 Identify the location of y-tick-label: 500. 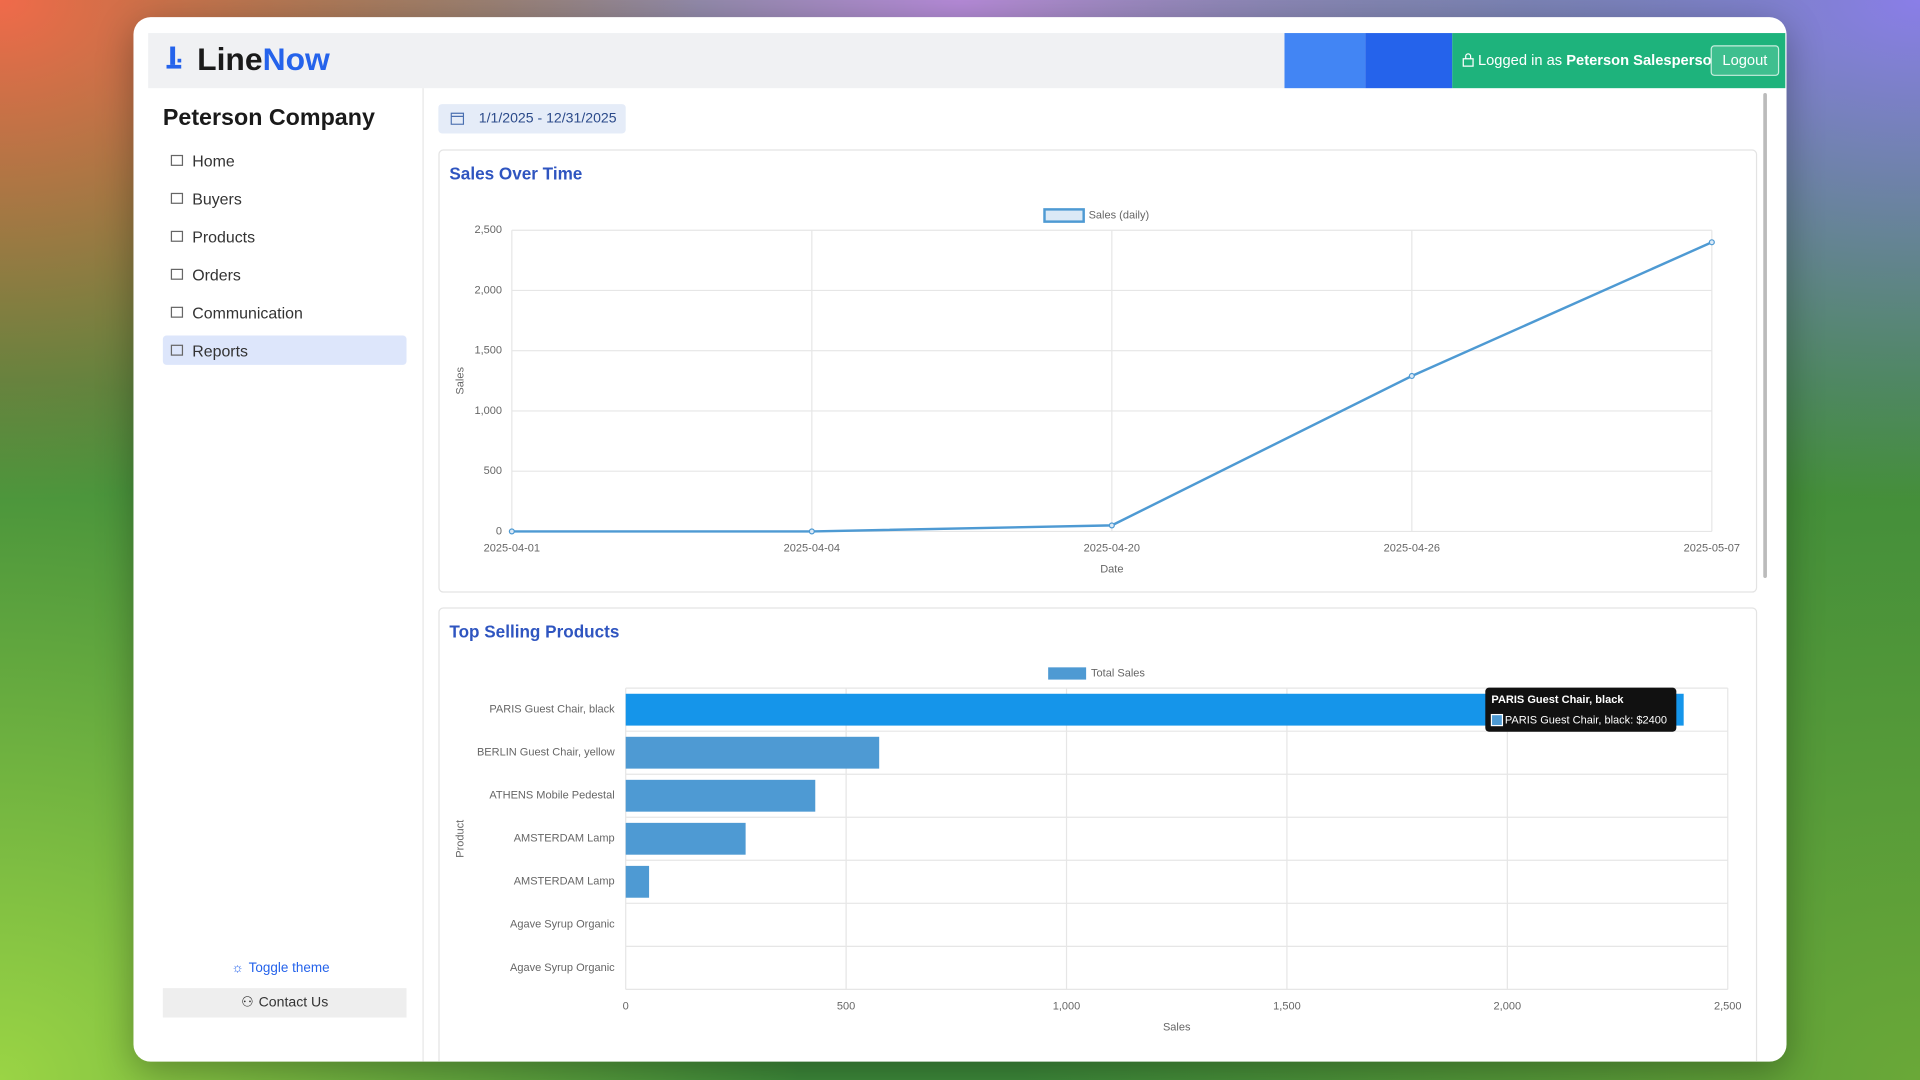
(493, 471).